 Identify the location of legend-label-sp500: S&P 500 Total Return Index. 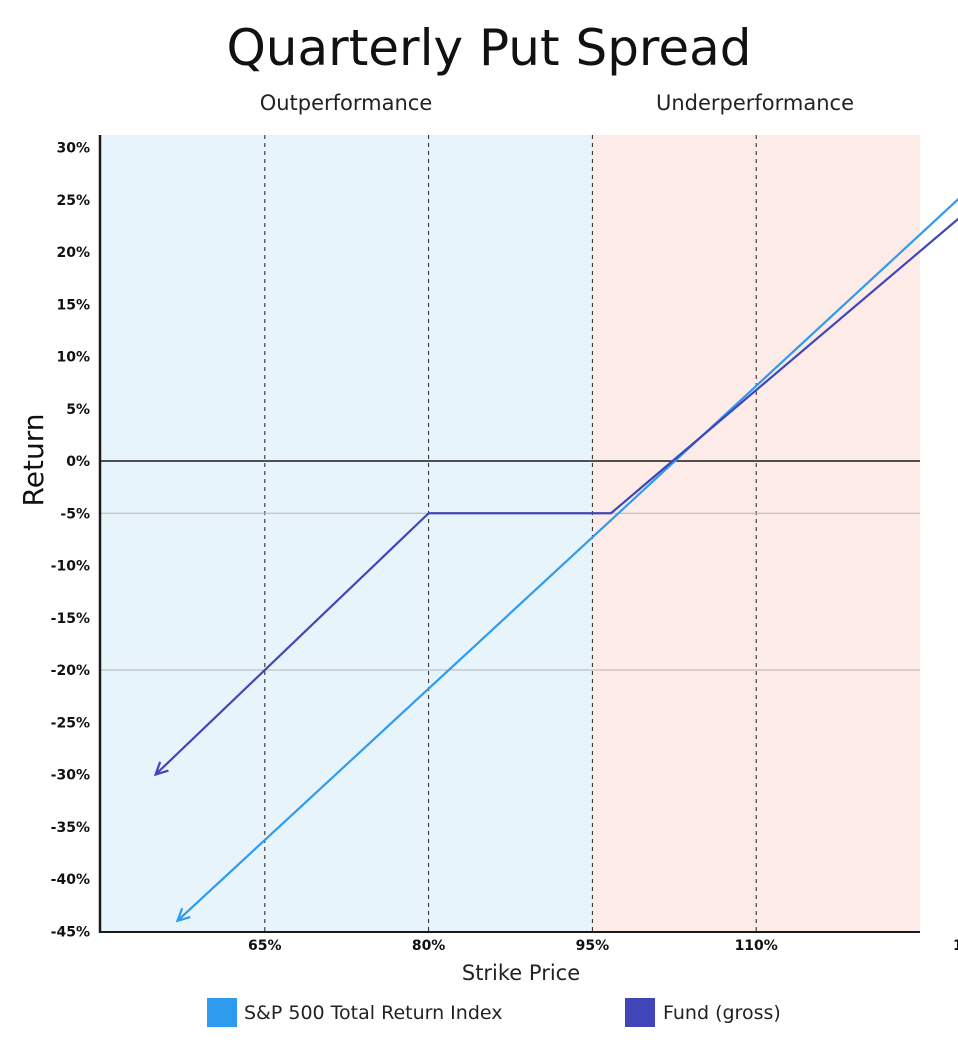
(373, 1013).